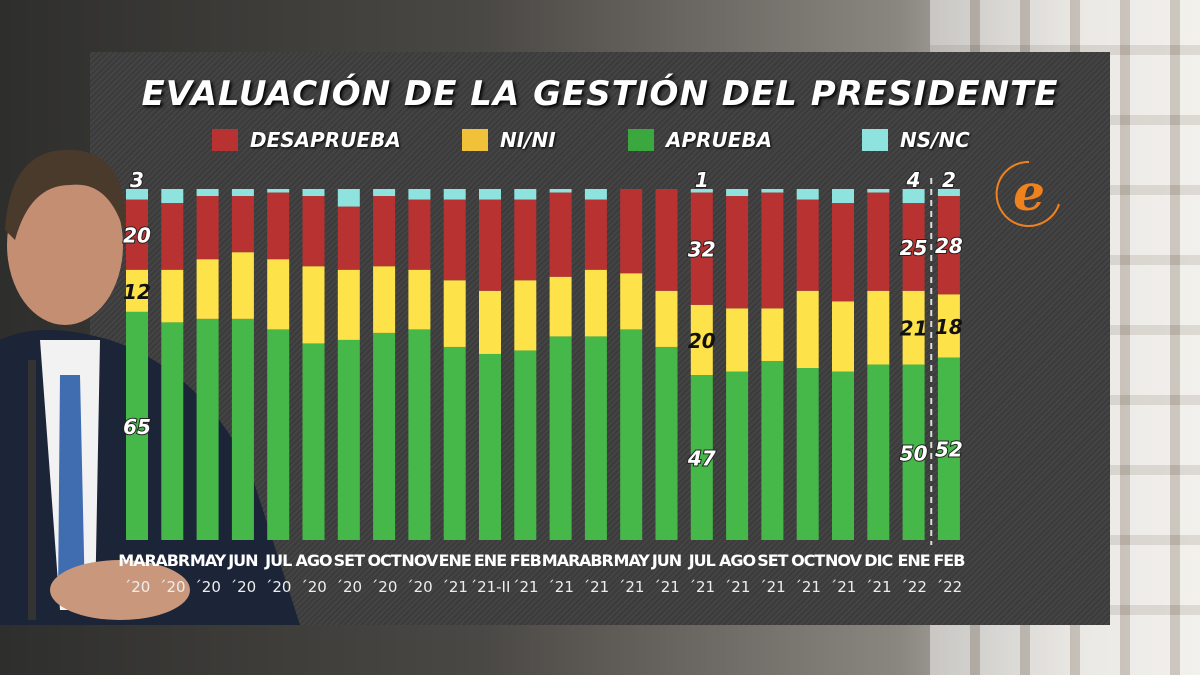  I want to click on legend-item-nsnc: NS/NC, so click(916, 140).